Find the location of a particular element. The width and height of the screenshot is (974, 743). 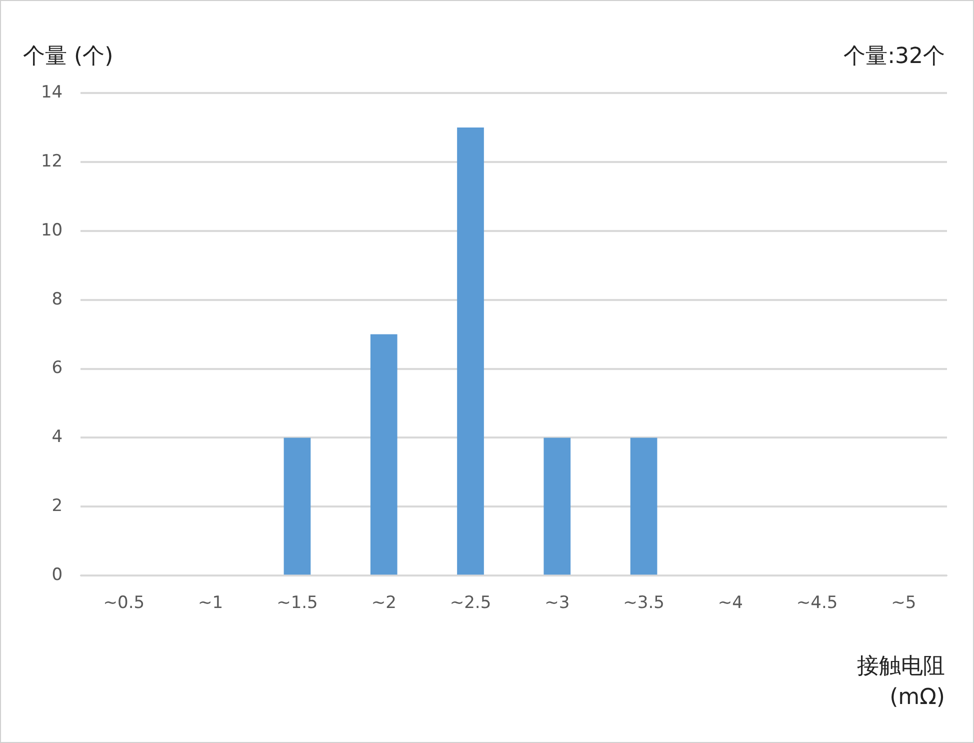

x-tick-label: ~1.5 is located at coordinates (297, 603).